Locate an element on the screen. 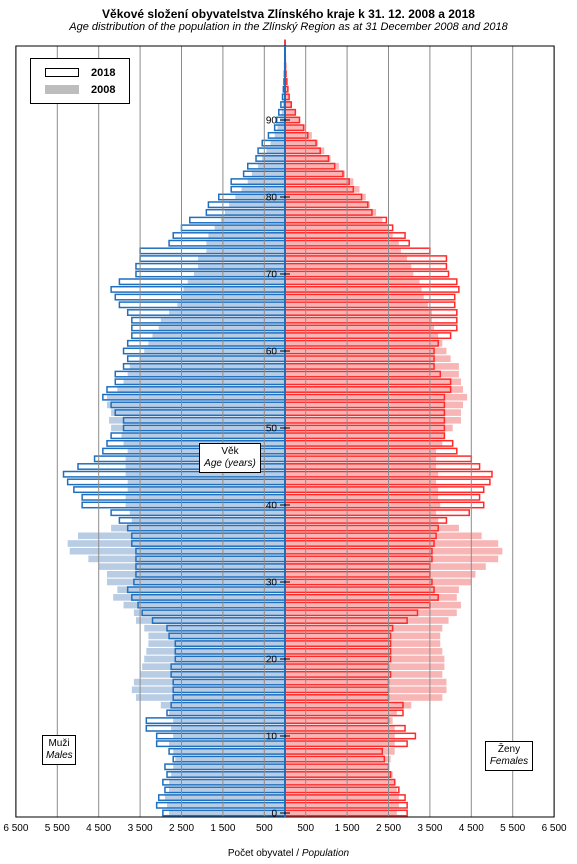  x-tick-label: 4 500 is located at coordinates (98, 828).